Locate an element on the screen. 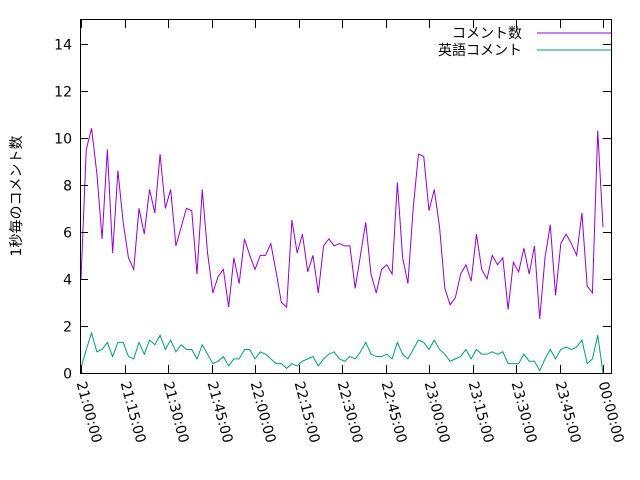 The image size is (640, 480). y-tick-label: 6 is located at coordinates (67, 234).